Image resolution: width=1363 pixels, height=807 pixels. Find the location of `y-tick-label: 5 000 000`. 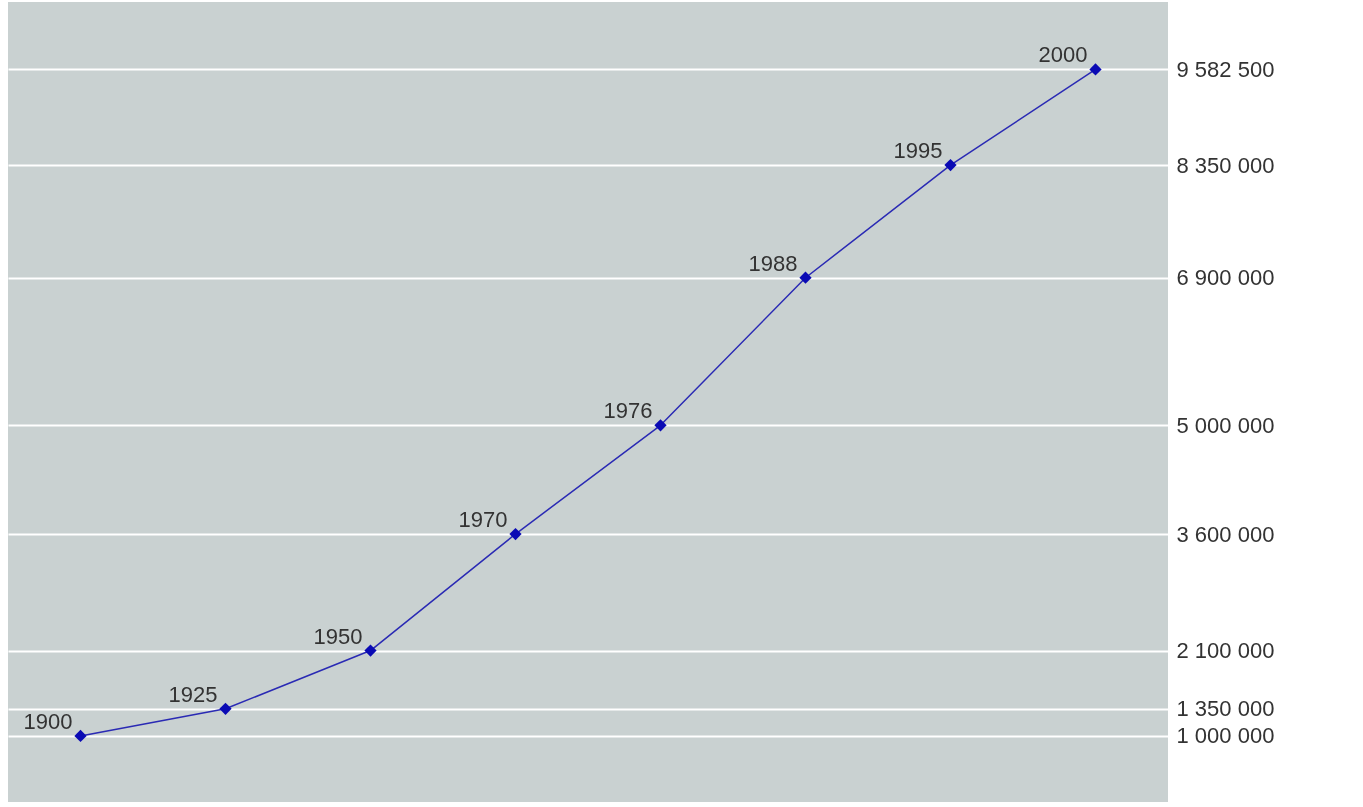

y-tick-label: 5 000 000 is located at coordinates (1225, 425).